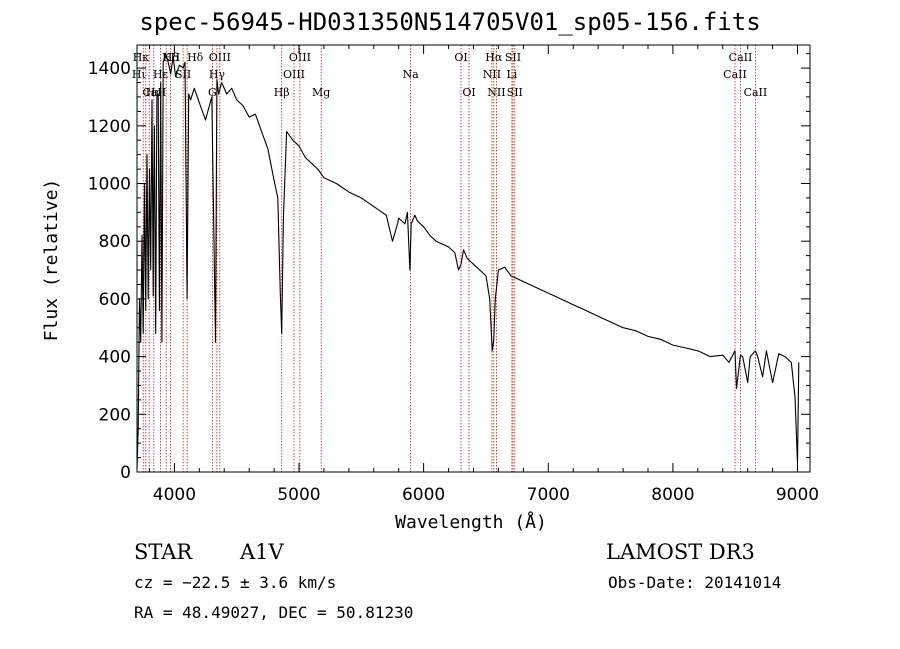 The width and height of the screenshot is (900, 649). What do you see at coordinates (672, 495) in the screenshot?
I see `x-tick-label: 8000` at bounding box center [672, 495].